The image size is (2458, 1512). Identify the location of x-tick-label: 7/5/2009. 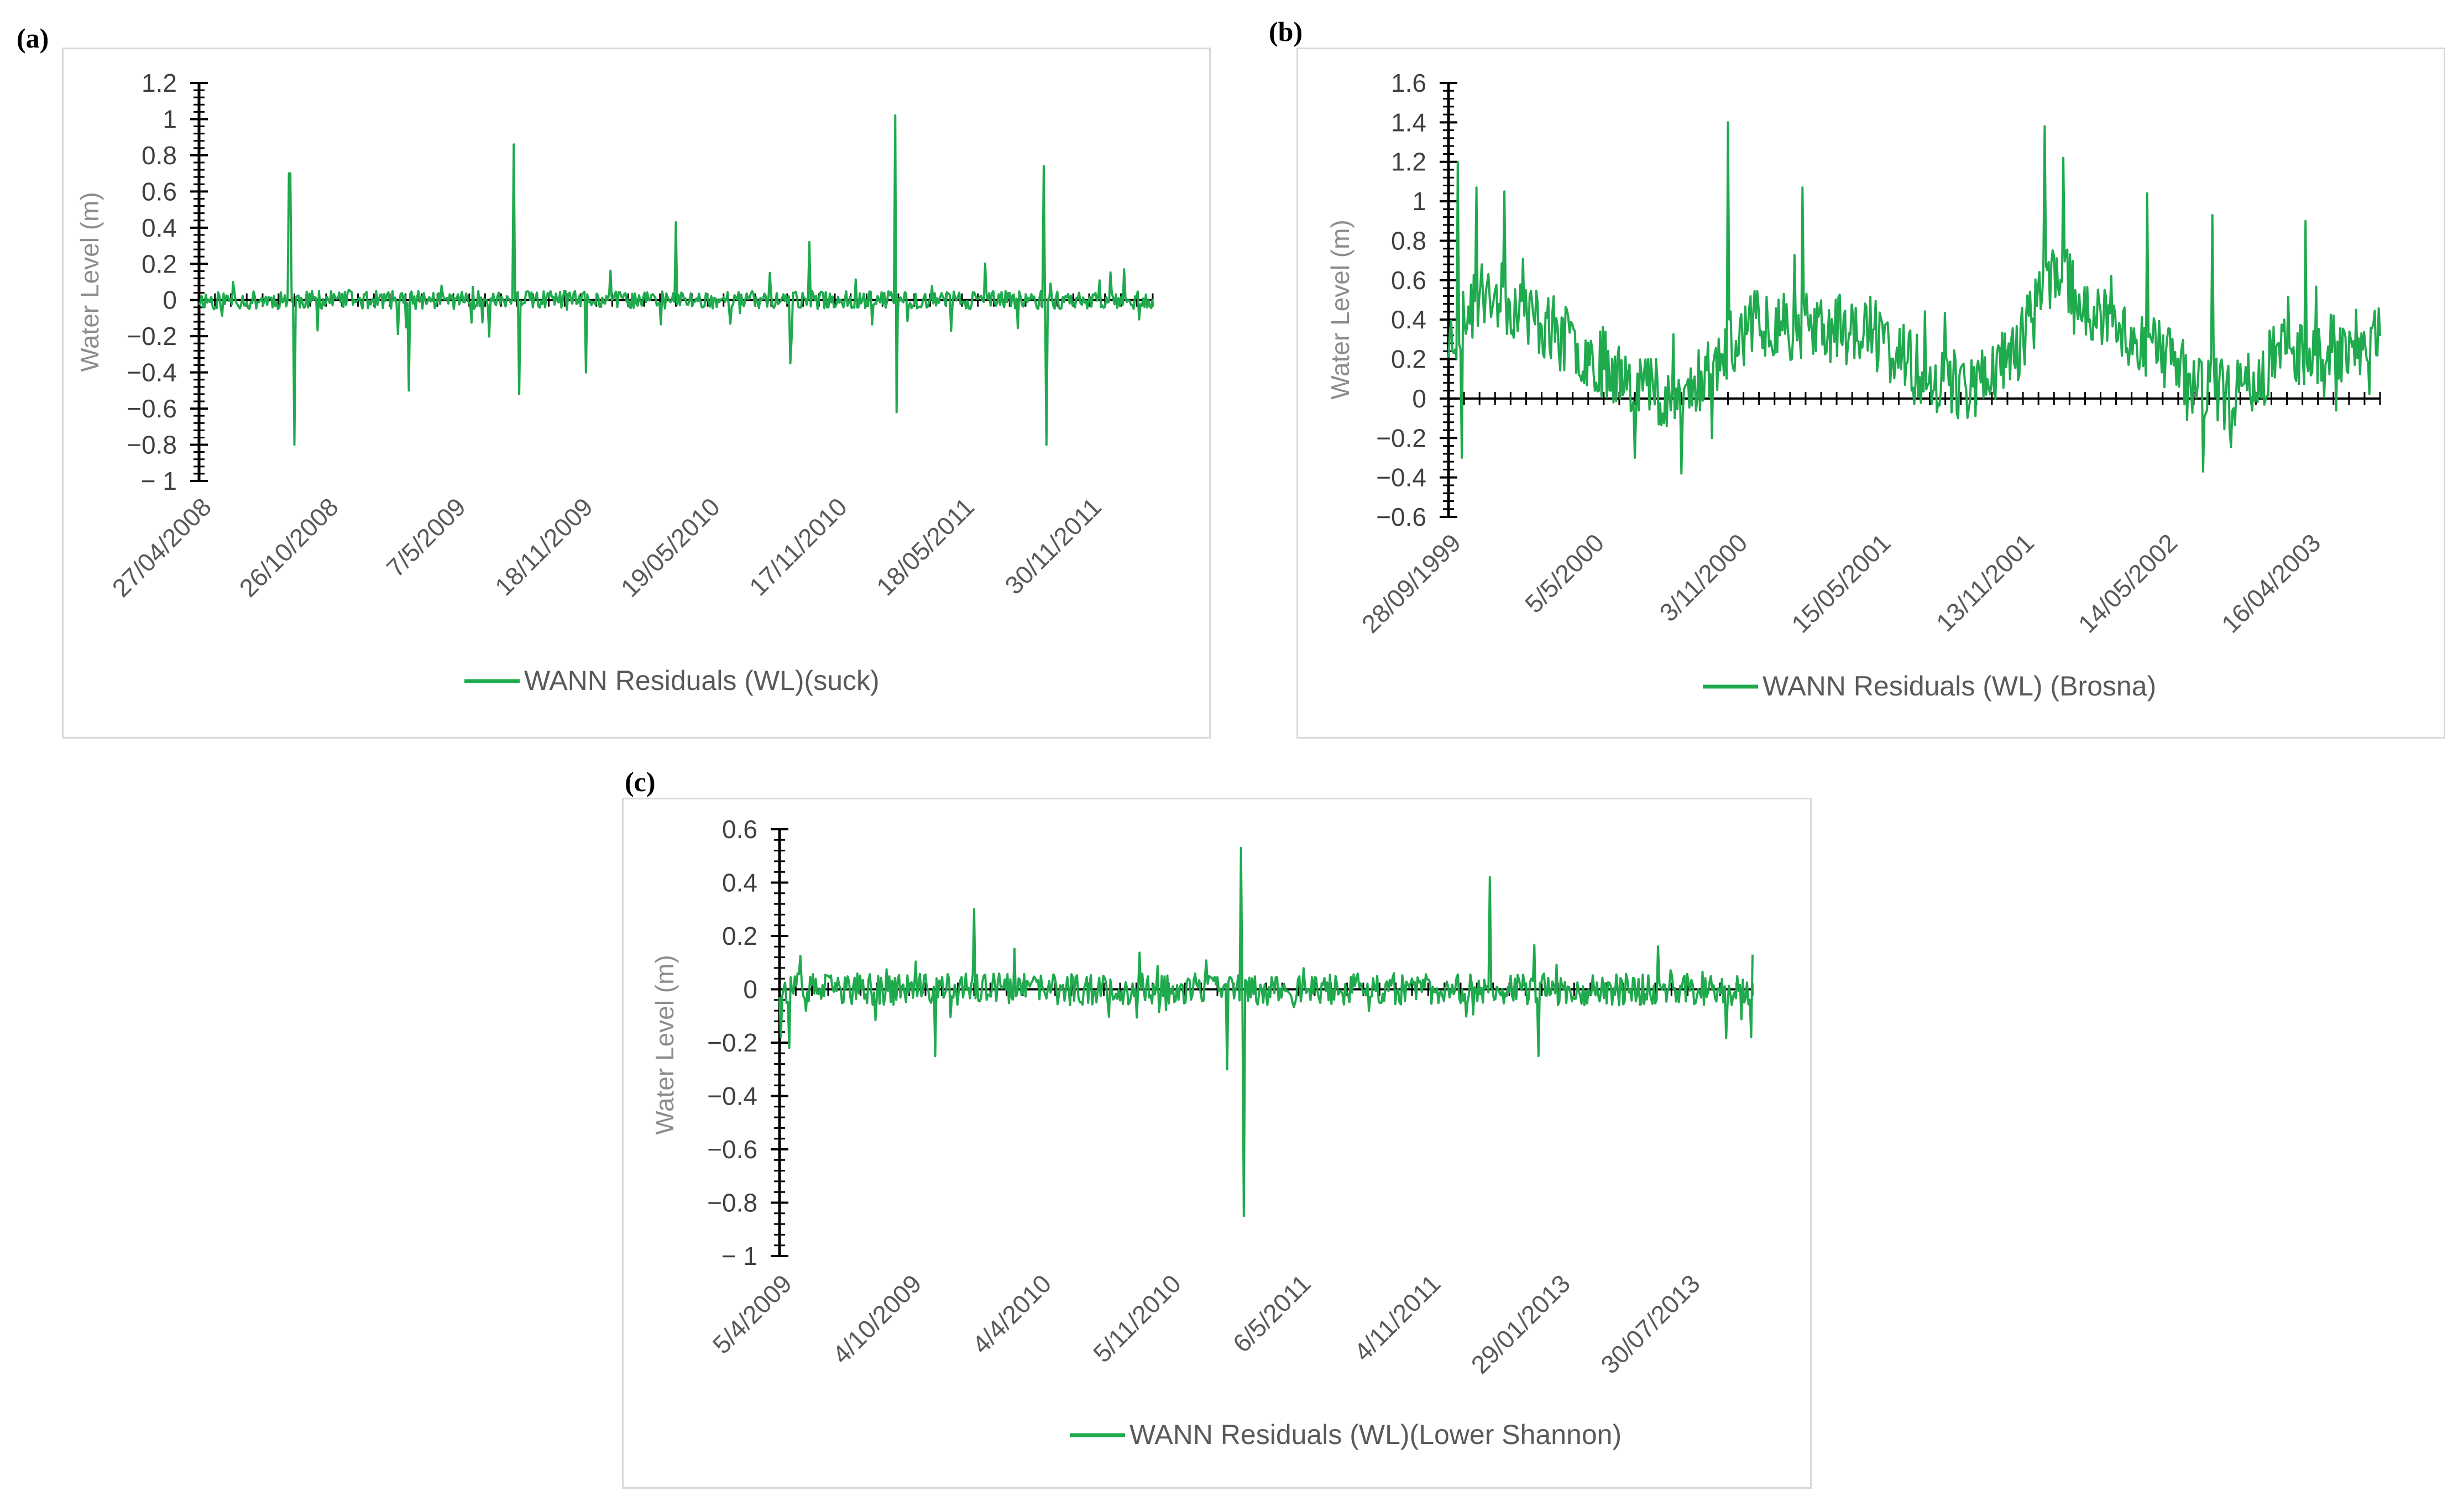
(426, 537).